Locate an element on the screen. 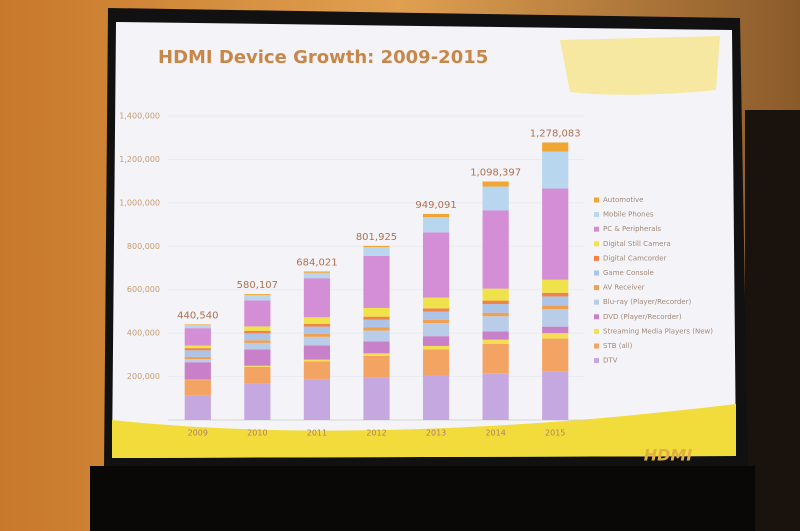  logo: HDMI is located at coordinates (668, 455).